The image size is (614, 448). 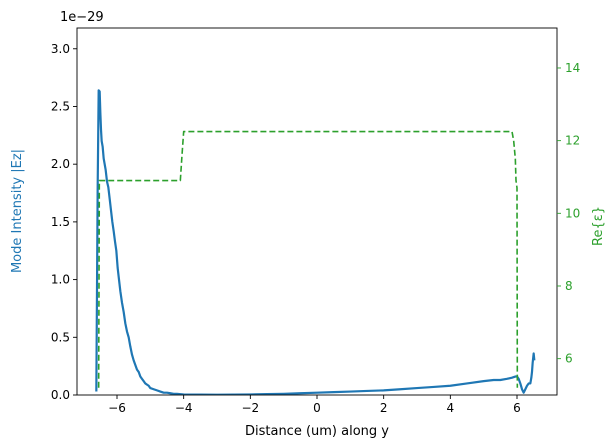 What do you see at coordinates (60, 222) in the screenshot?
I see `left-tick-label: 1.5` at bounding box center [60, 222].